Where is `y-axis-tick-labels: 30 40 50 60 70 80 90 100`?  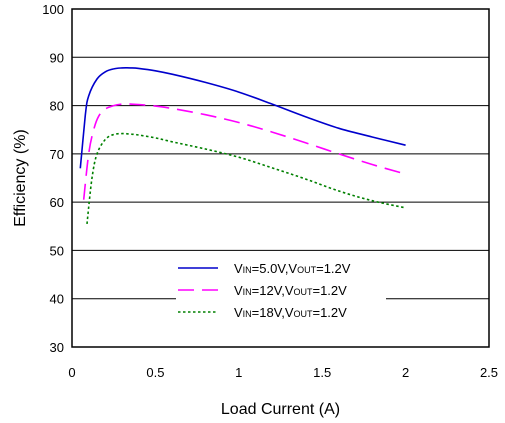 y-axis-tick-labels: 30 40 50 60 70 80 90 100 is located at coordinates (53, 178).